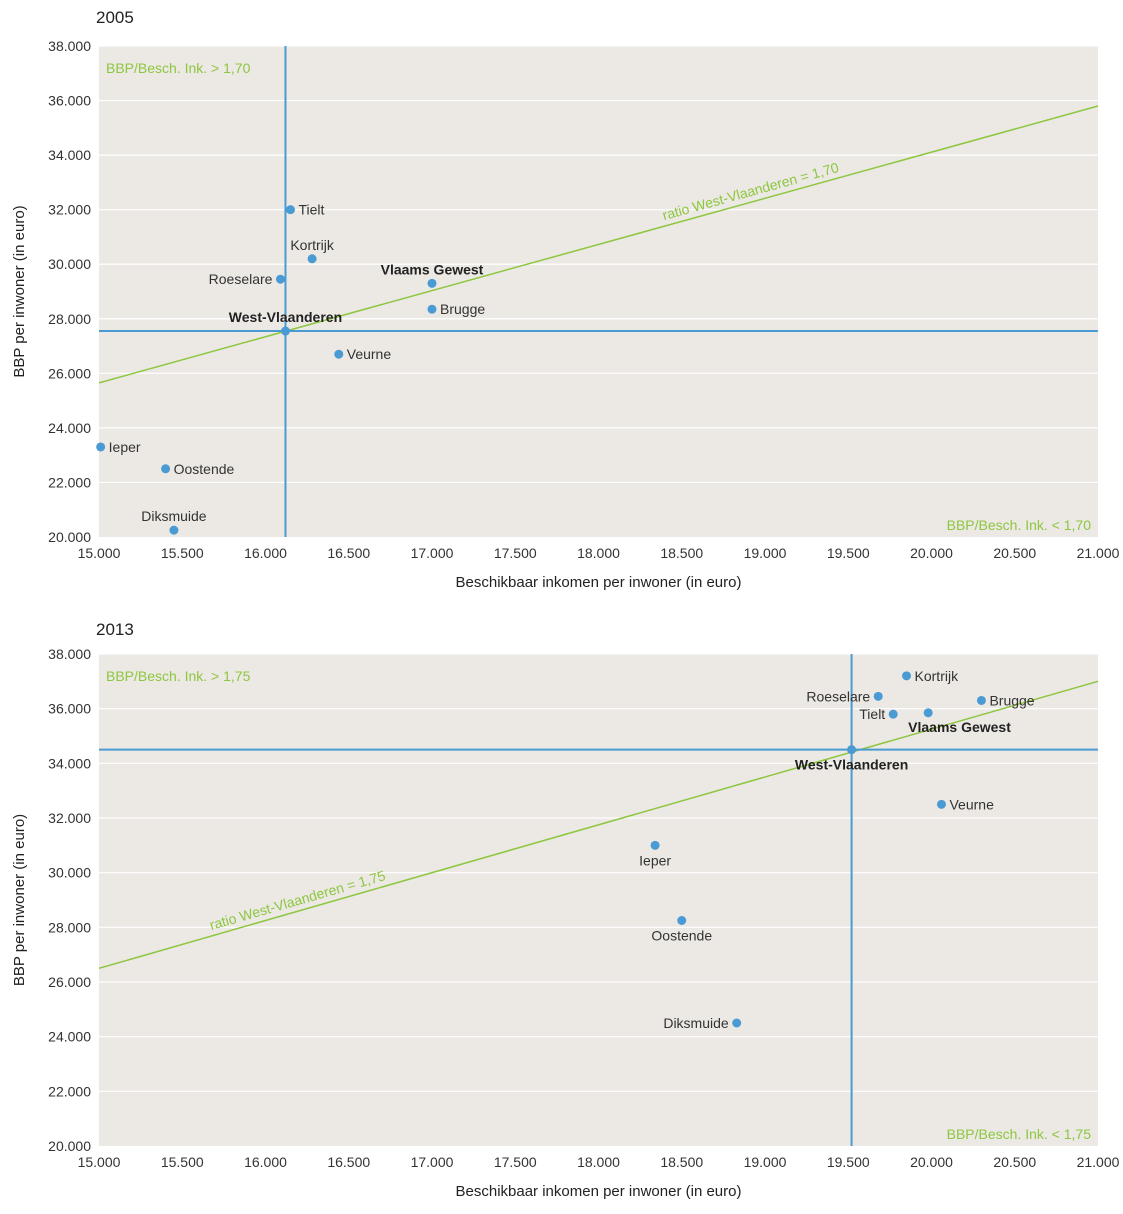 This screenshot has height=1214, width=1123. What do you see at coordinates (115, 17) in the screenshot?
I see `chart-title: 2005` at bounding box center [115, 17].